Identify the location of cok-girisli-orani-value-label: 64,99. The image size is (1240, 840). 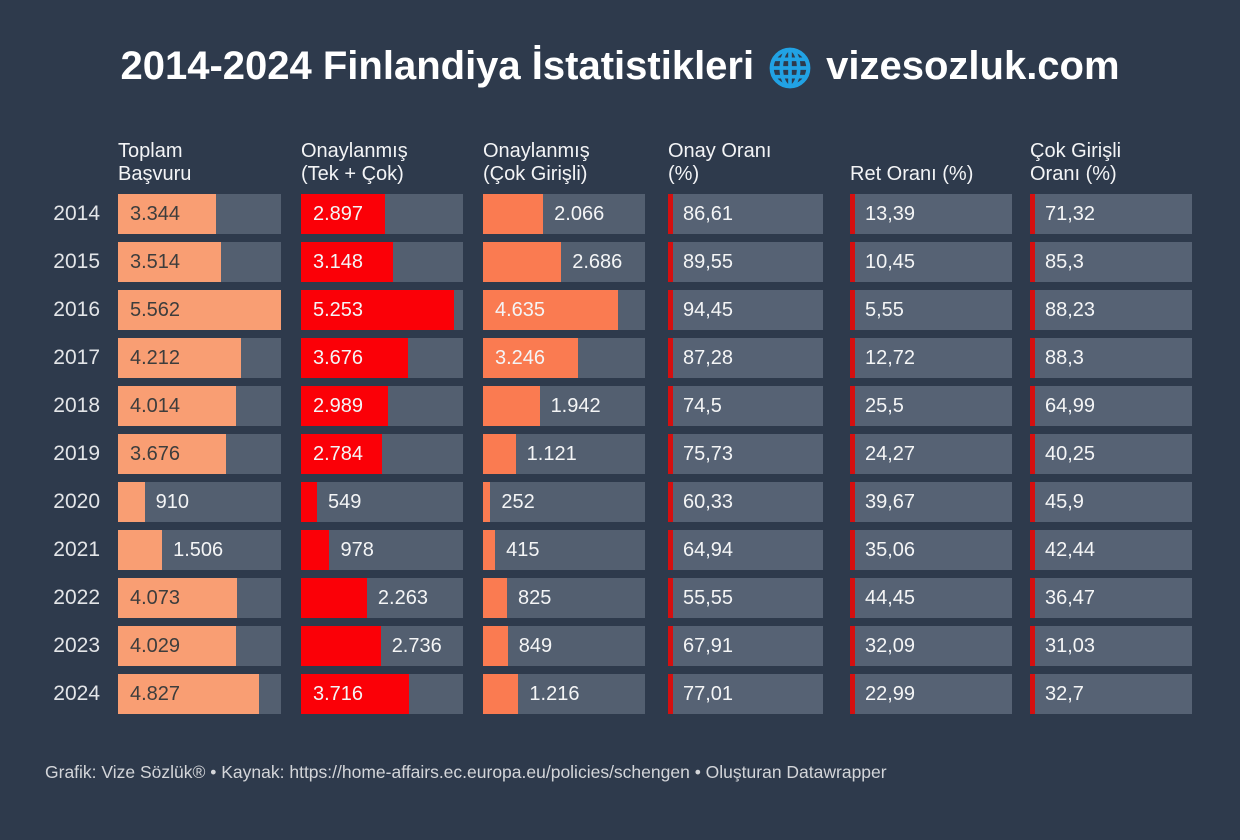
(1070, 406).